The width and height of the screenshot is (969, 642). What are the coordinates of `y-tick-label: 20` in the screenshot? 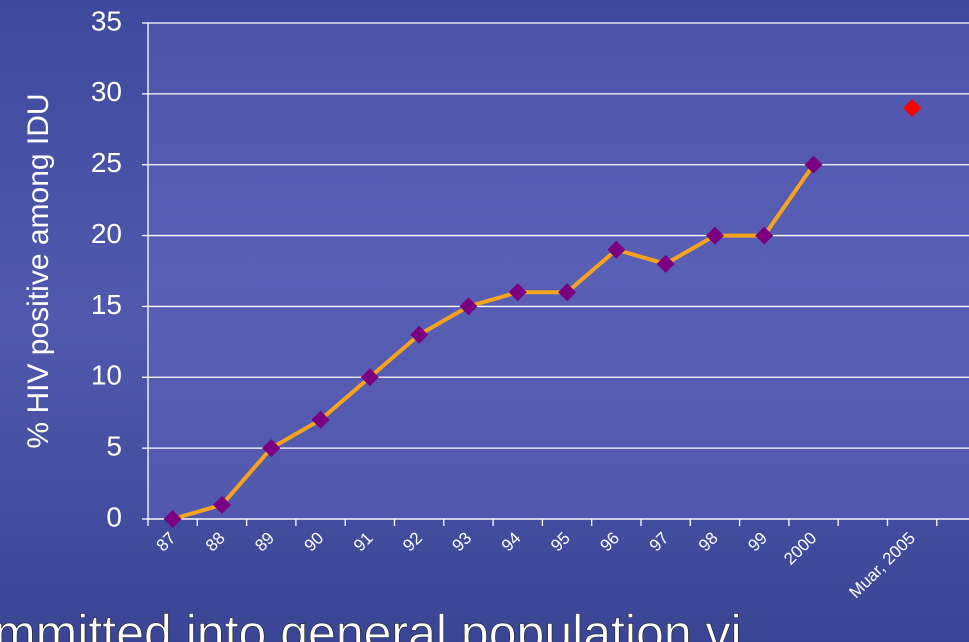 It's located at (106, 233).